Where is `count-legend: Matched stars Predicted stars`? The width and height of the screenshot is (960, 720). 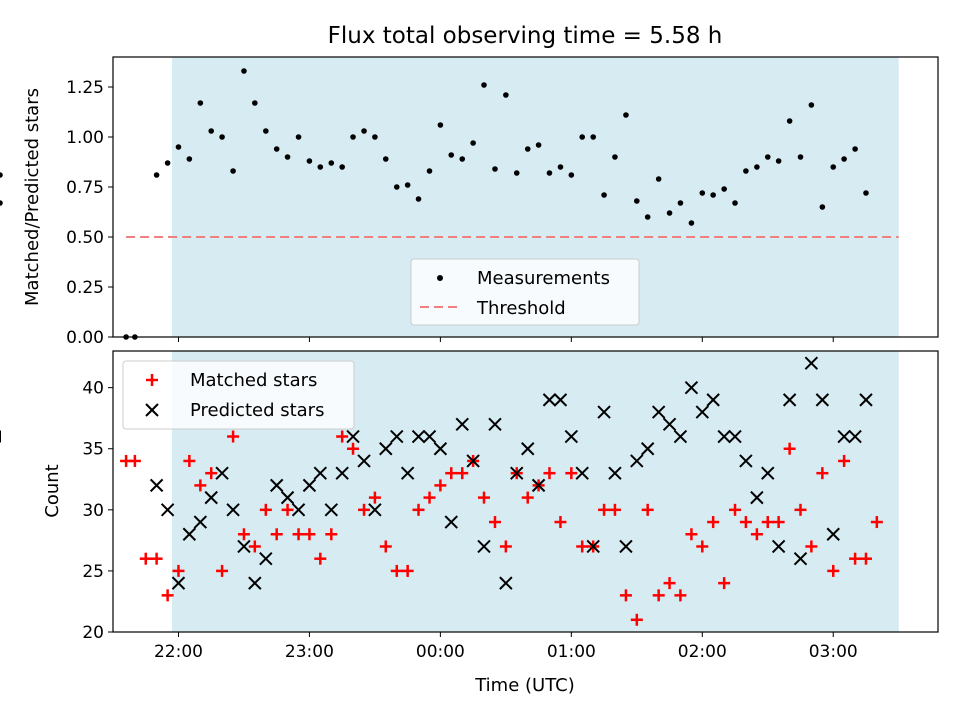 count-legend: Matched stars Predicted stars is located at coordinates (238, 395).